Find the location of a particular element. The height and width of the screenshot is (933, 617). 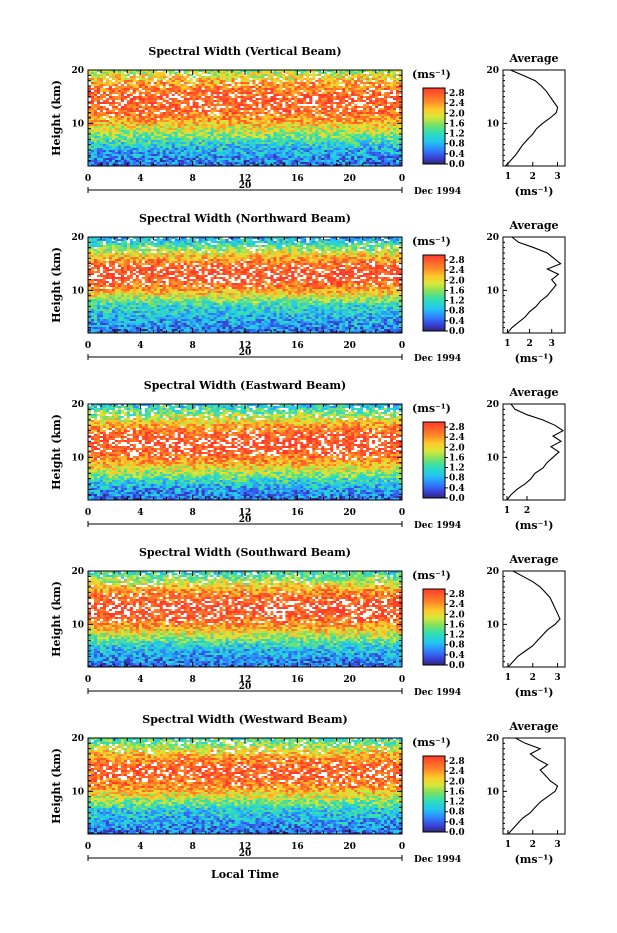

heatmap is located at coordinates (245, 118).